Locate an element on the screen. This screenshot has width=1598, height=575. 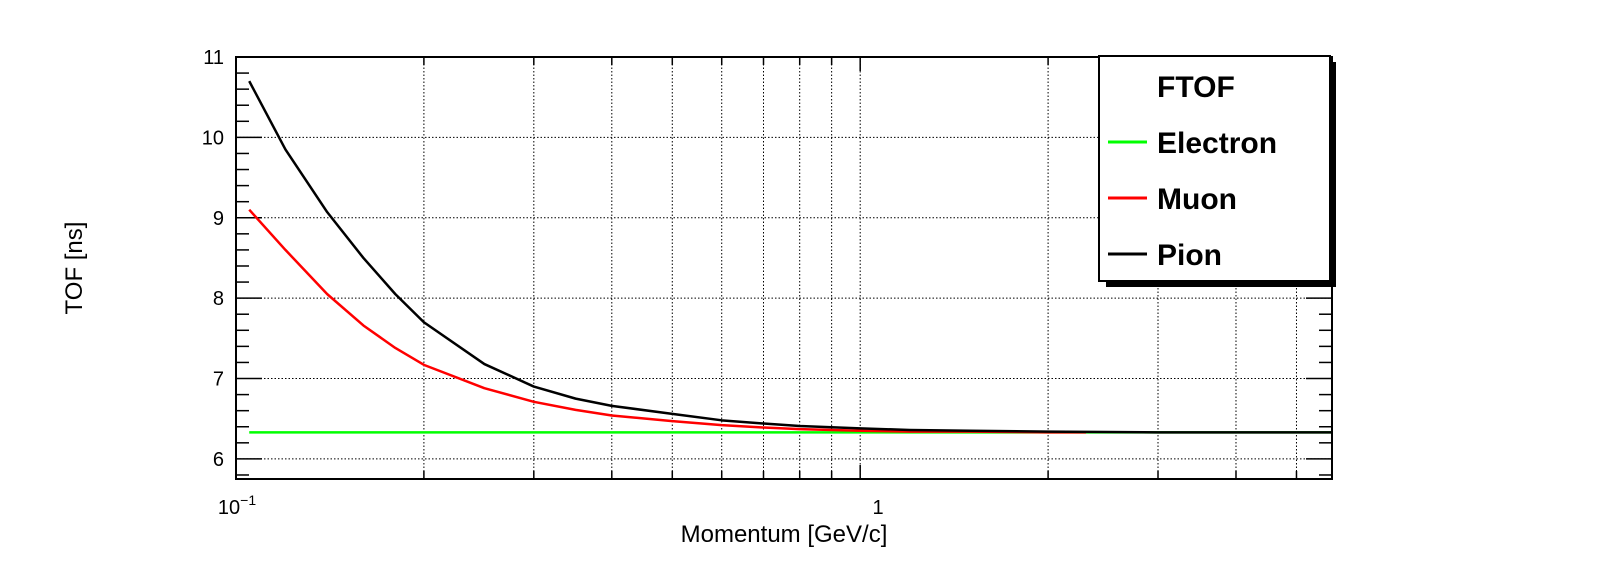
y-tick-label-10: 10 is located at coordinates (213, 138).